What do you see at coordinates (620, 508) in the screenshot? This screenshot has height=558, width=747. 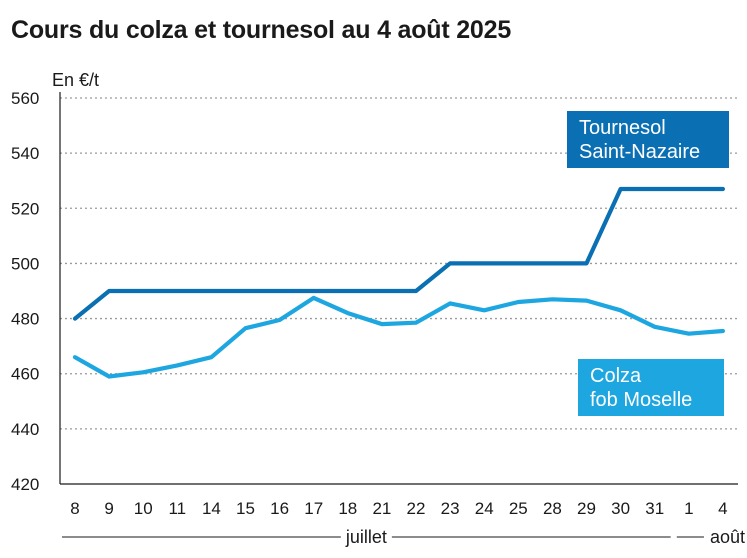 I see `x-tick-label: 30` at bounding box center [620, 508].